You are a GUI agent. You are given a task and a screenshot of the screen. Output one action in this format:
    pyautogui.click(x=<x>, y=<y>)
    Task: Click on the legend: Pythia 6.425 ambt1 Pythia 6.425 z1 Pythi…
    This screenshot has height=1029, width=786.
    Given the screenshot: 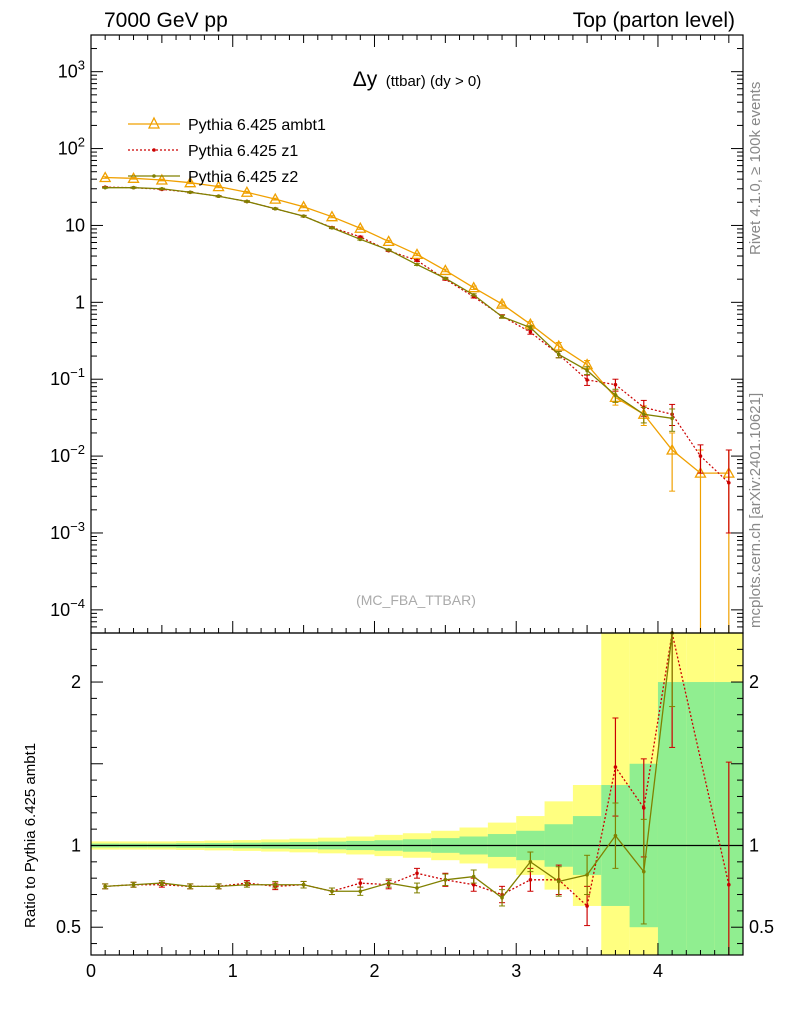 What is the action you would take?
    pyautogui.click(x=227, y=151)
    